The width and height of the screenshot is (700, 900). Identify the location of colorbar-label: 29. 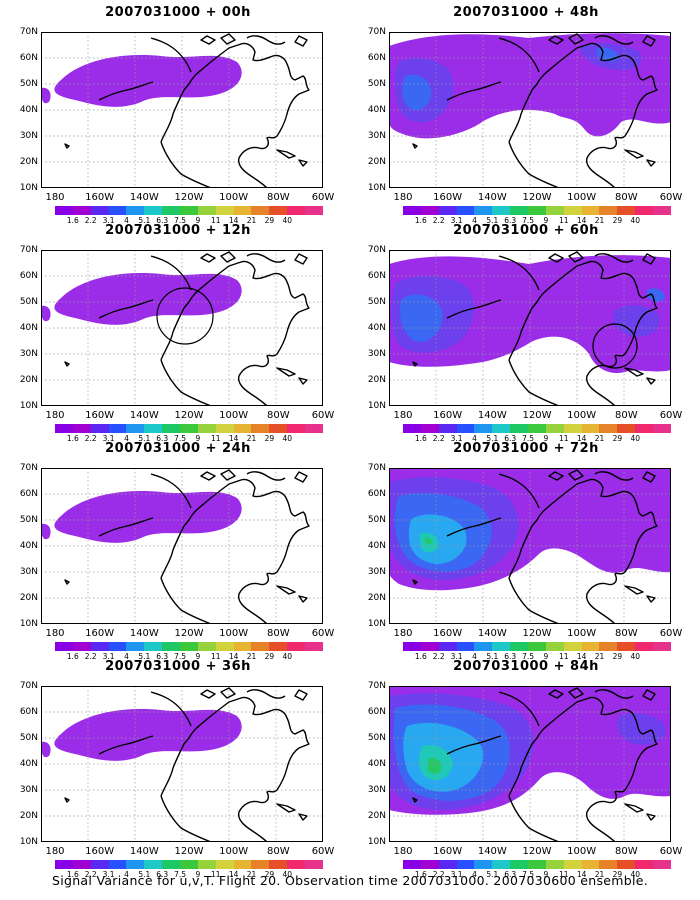
(617, 656).